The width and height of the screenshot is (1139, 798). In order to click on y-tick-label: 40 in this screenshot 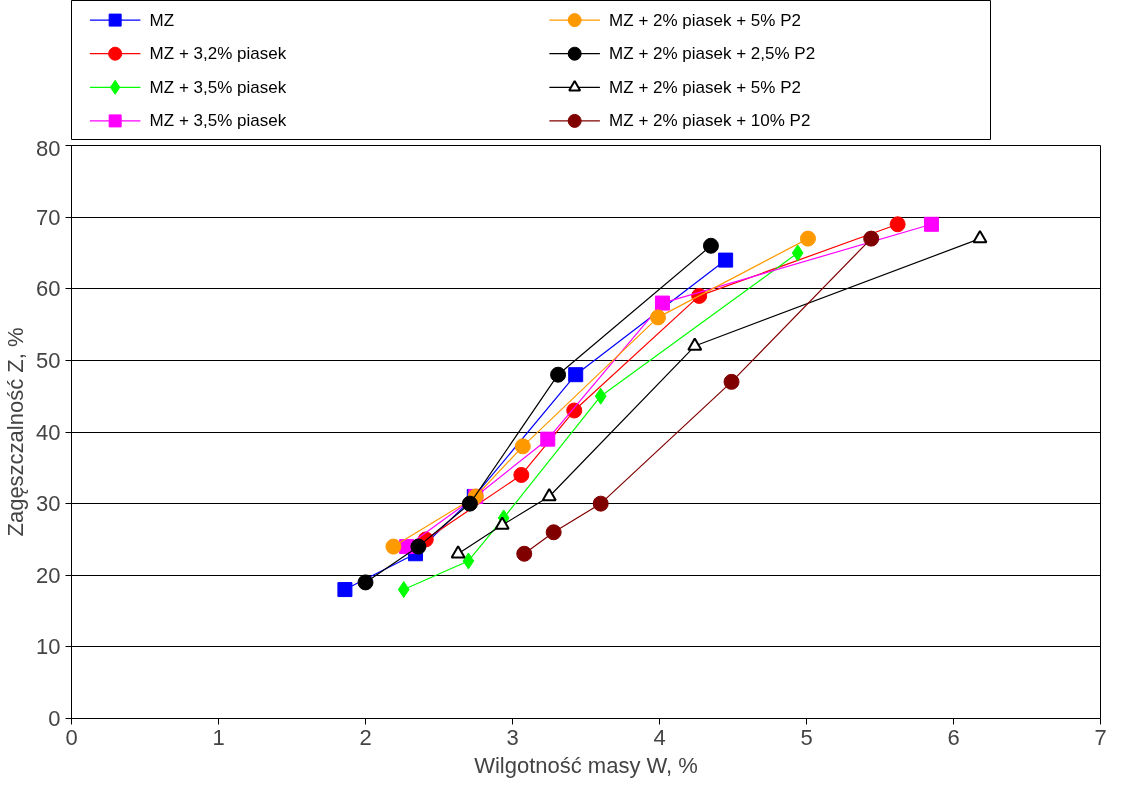, I will do `click(48, 432)`.